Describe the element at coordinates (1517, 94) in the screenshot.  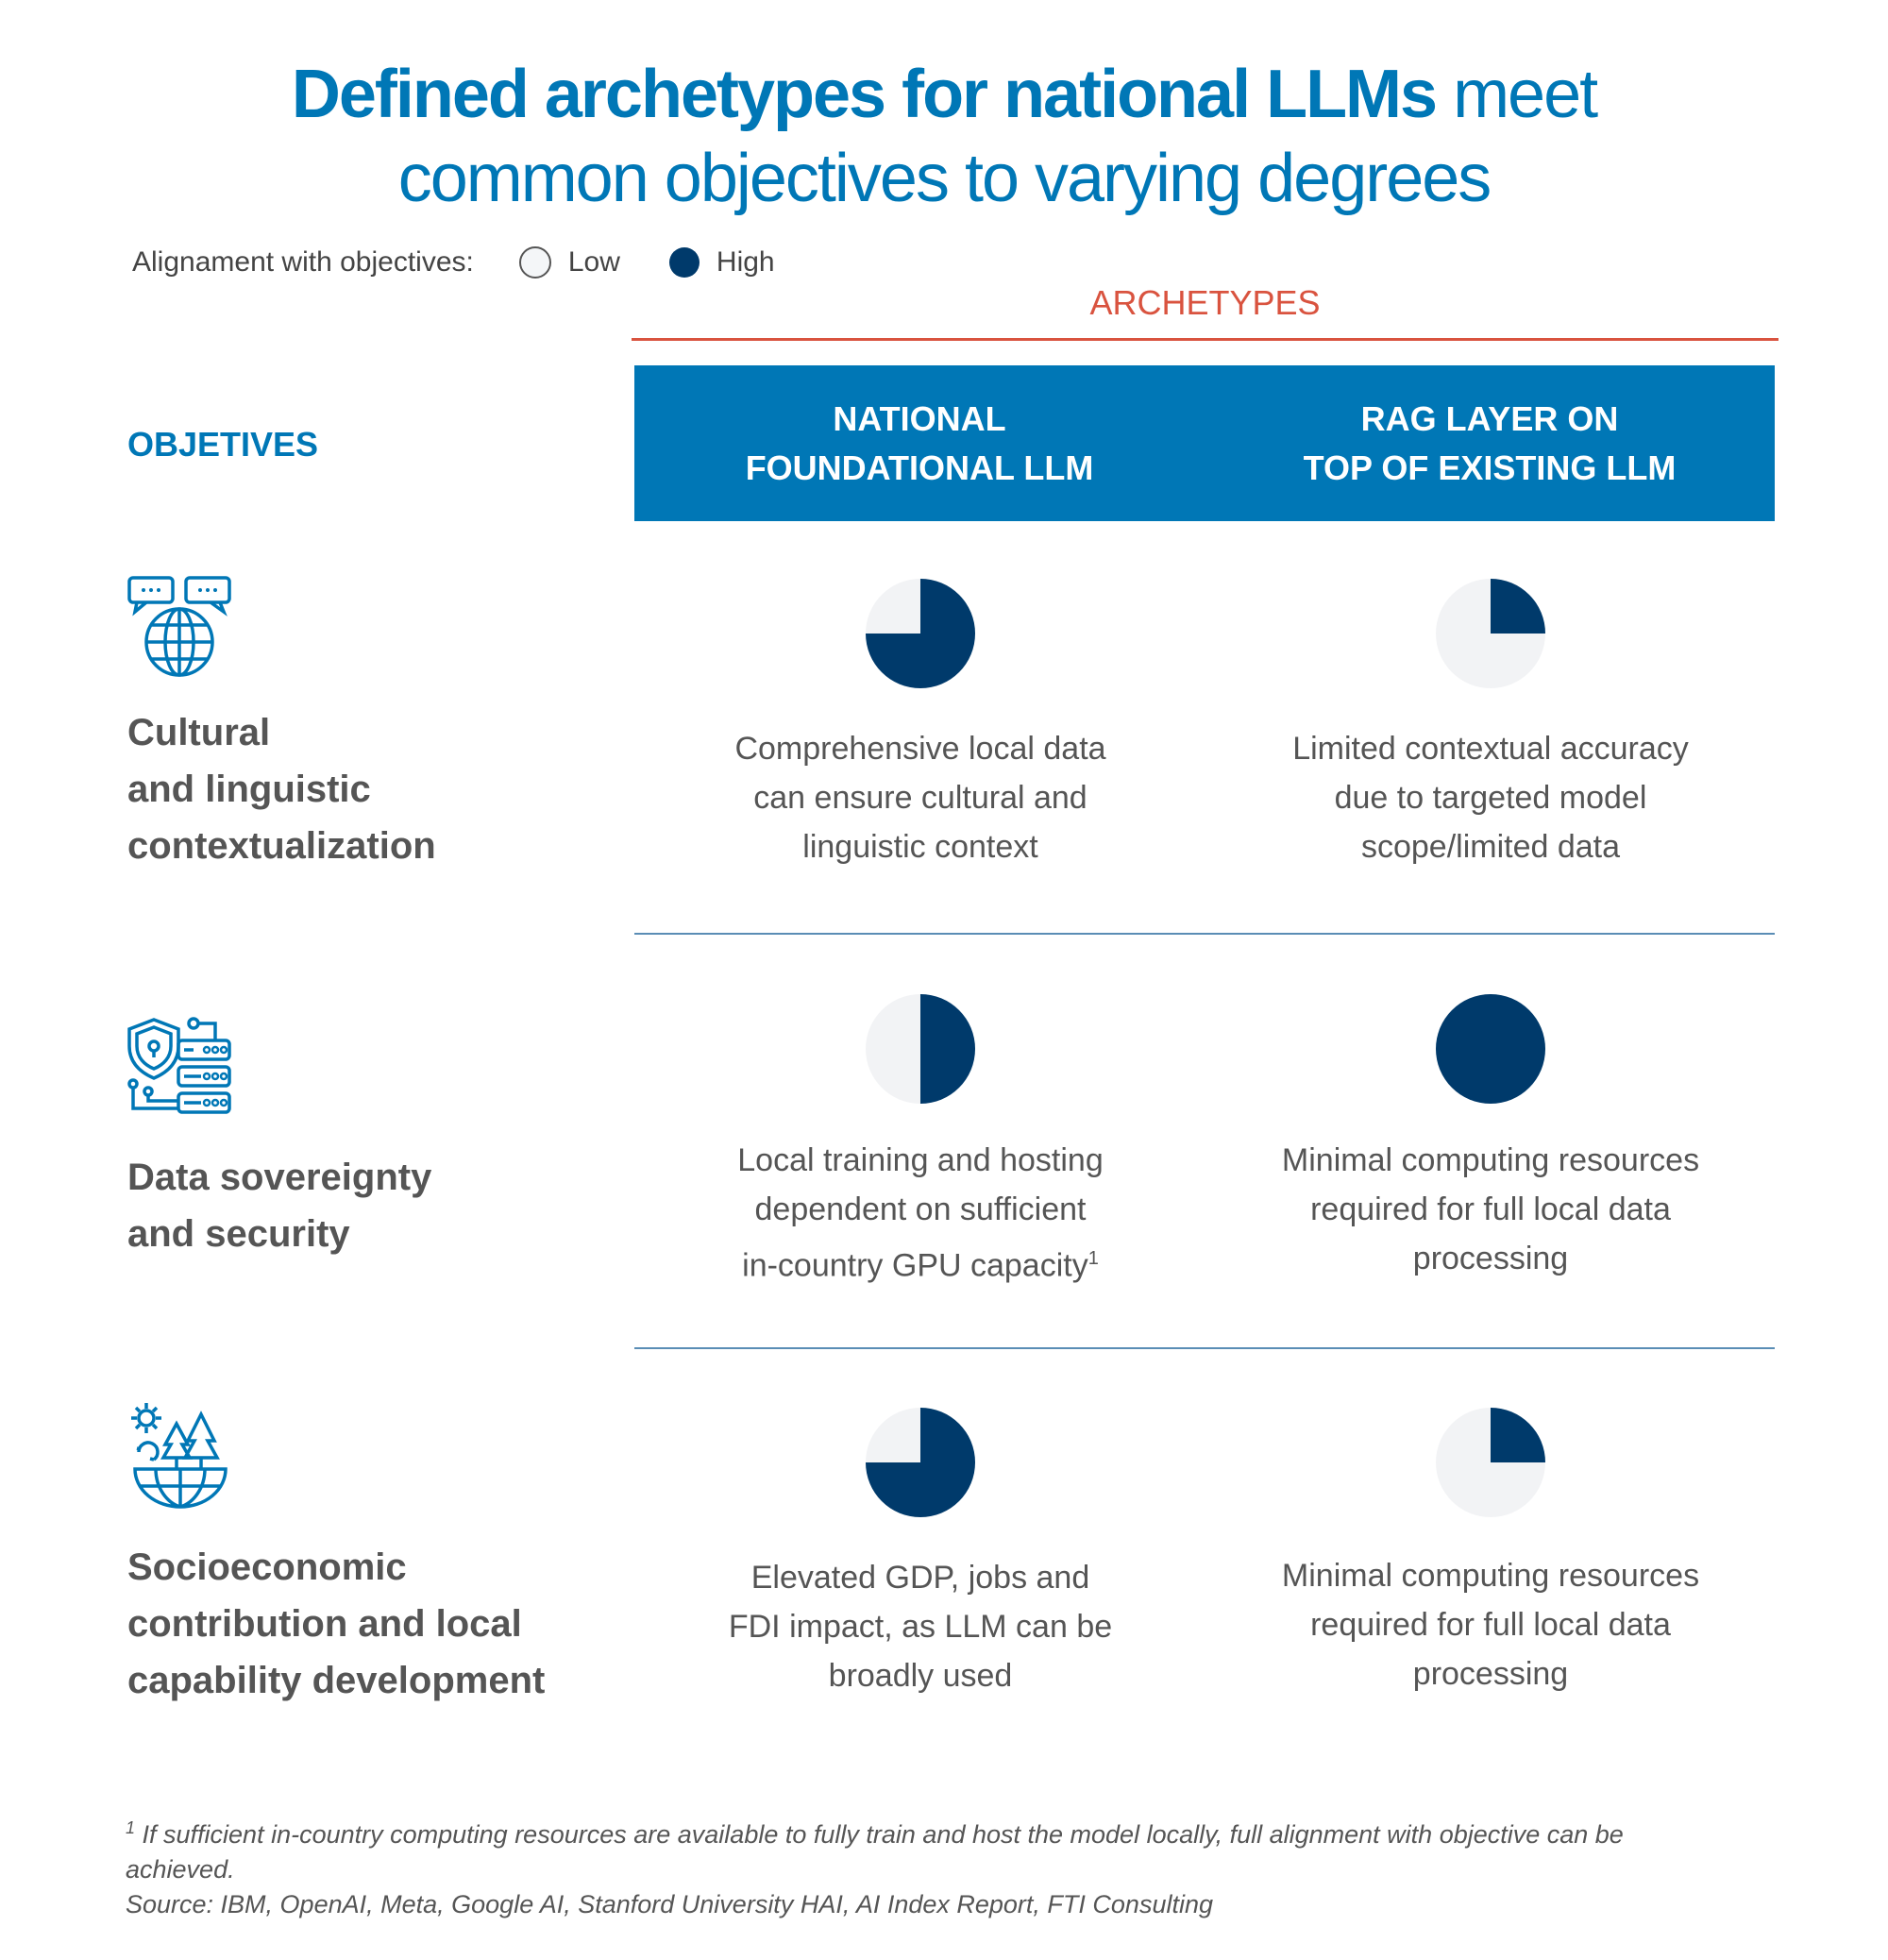
I see `title-light: meet` at that location.